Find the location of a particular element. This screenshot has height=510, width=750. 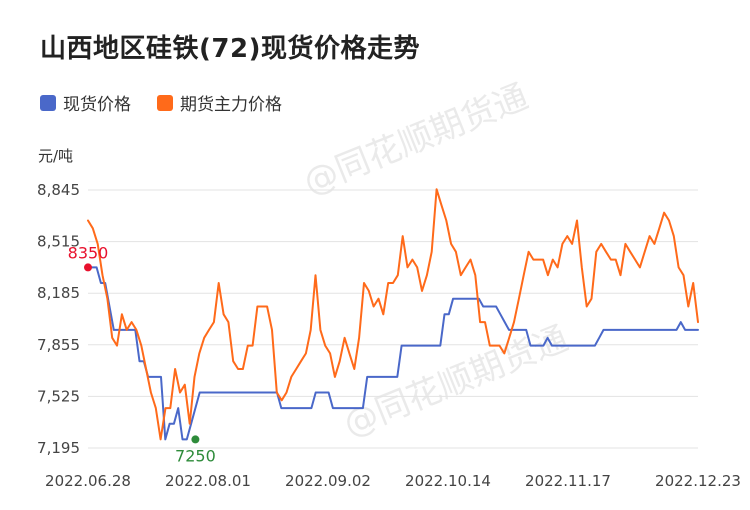

legend-swatch-spot is located at coordinates (48, 102).